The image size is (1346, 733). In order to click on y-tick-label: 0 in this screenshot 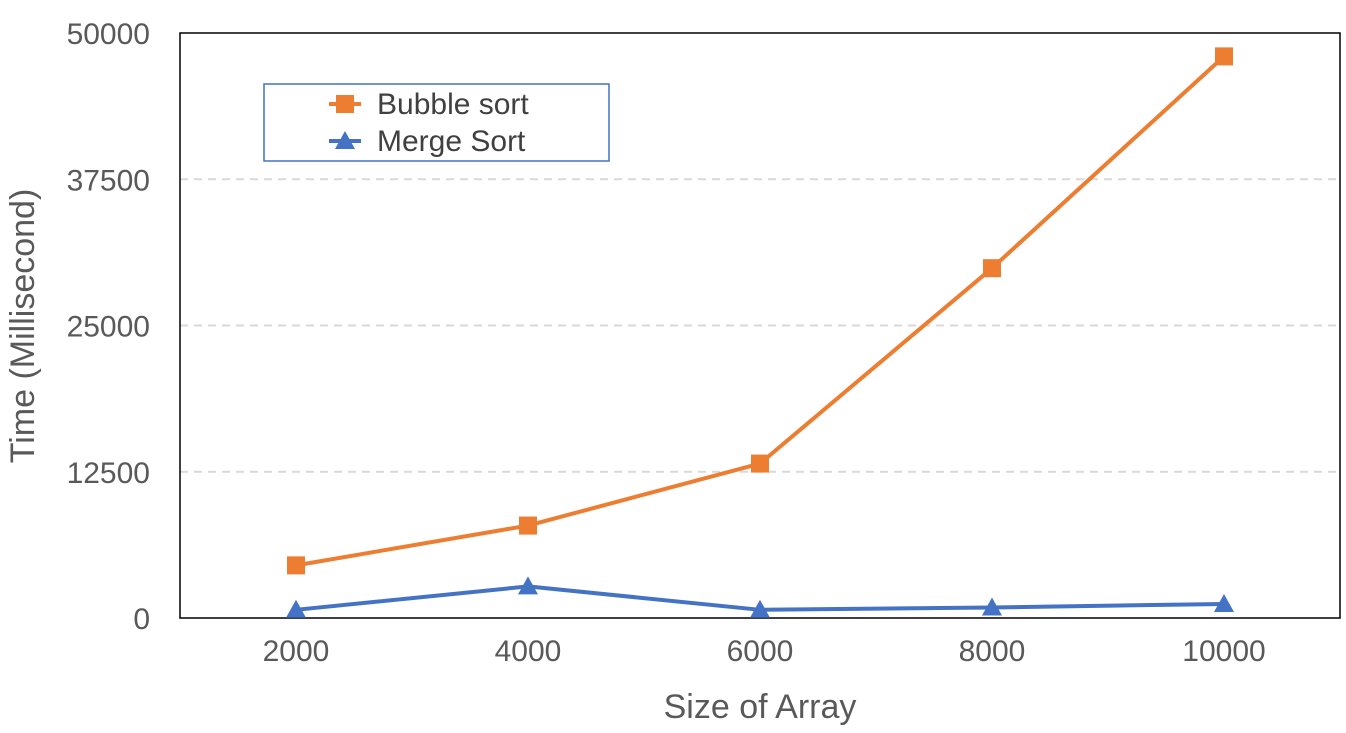, I will do `click(141, 619)`.